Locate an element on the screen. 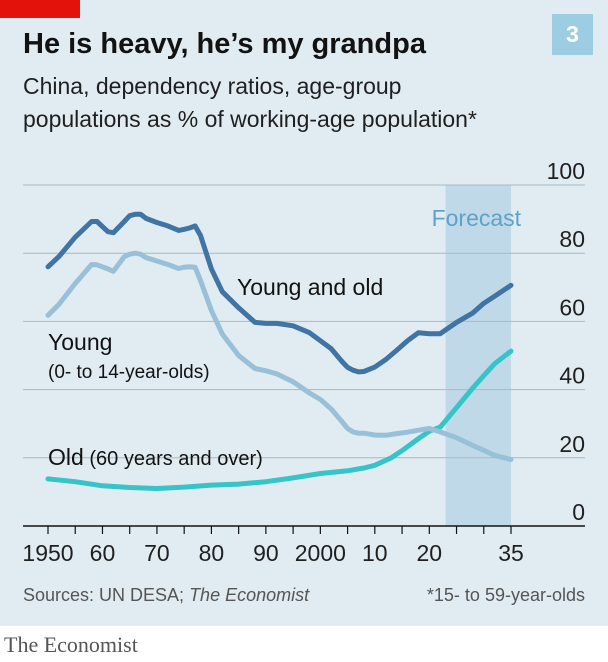  forecast-band is located at coordinates (478, 355).